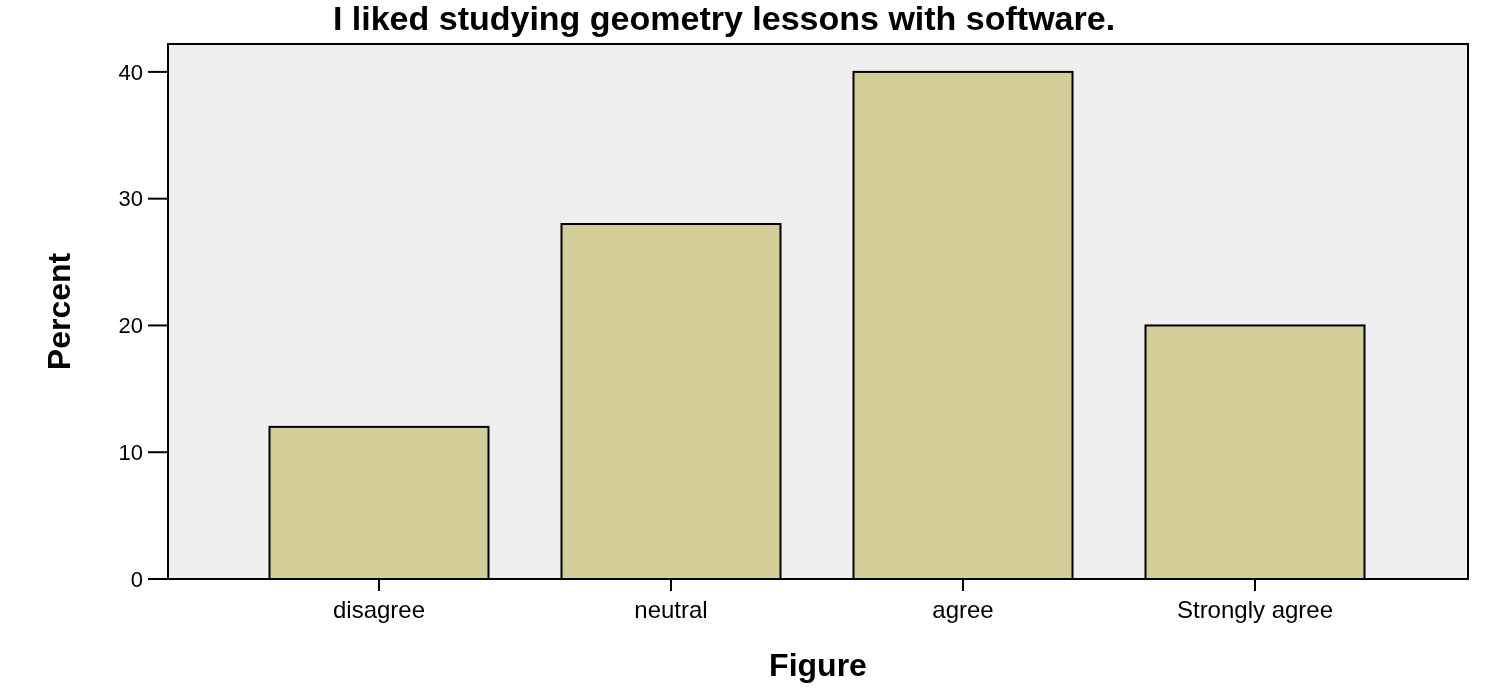 The height and width of the screenshot is (699, 1488). I want to click on x-tick-label: neutral, so click(671, 609).